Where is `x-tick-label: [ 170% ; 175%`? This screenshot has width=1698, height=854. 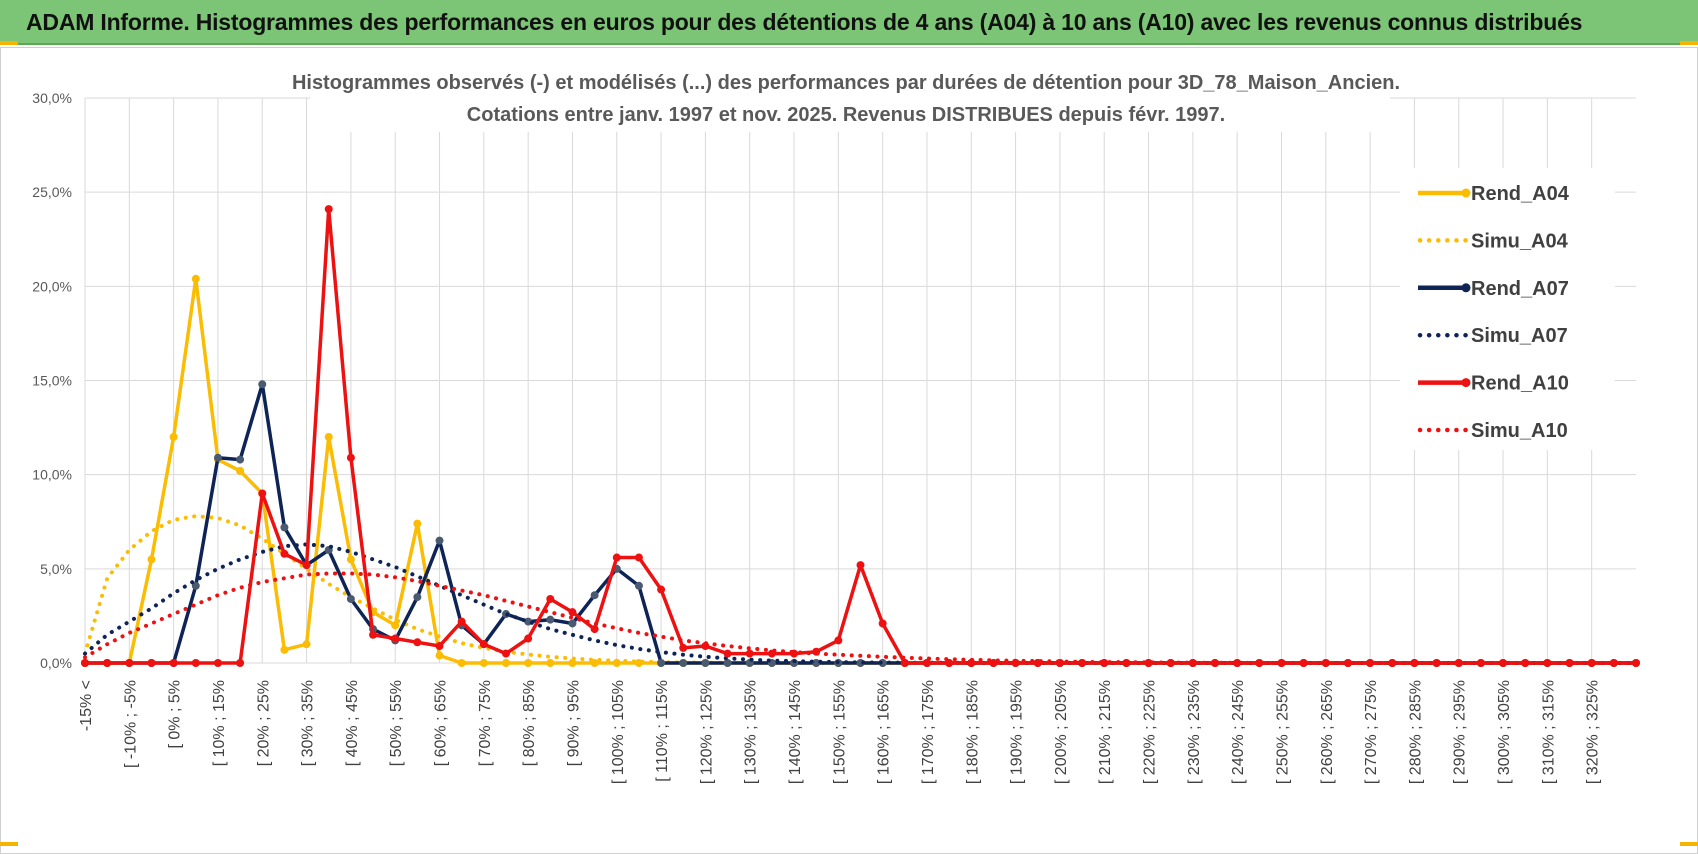 x-tick-label: [ 170% ; 175% is located at coordinates (928, 732).